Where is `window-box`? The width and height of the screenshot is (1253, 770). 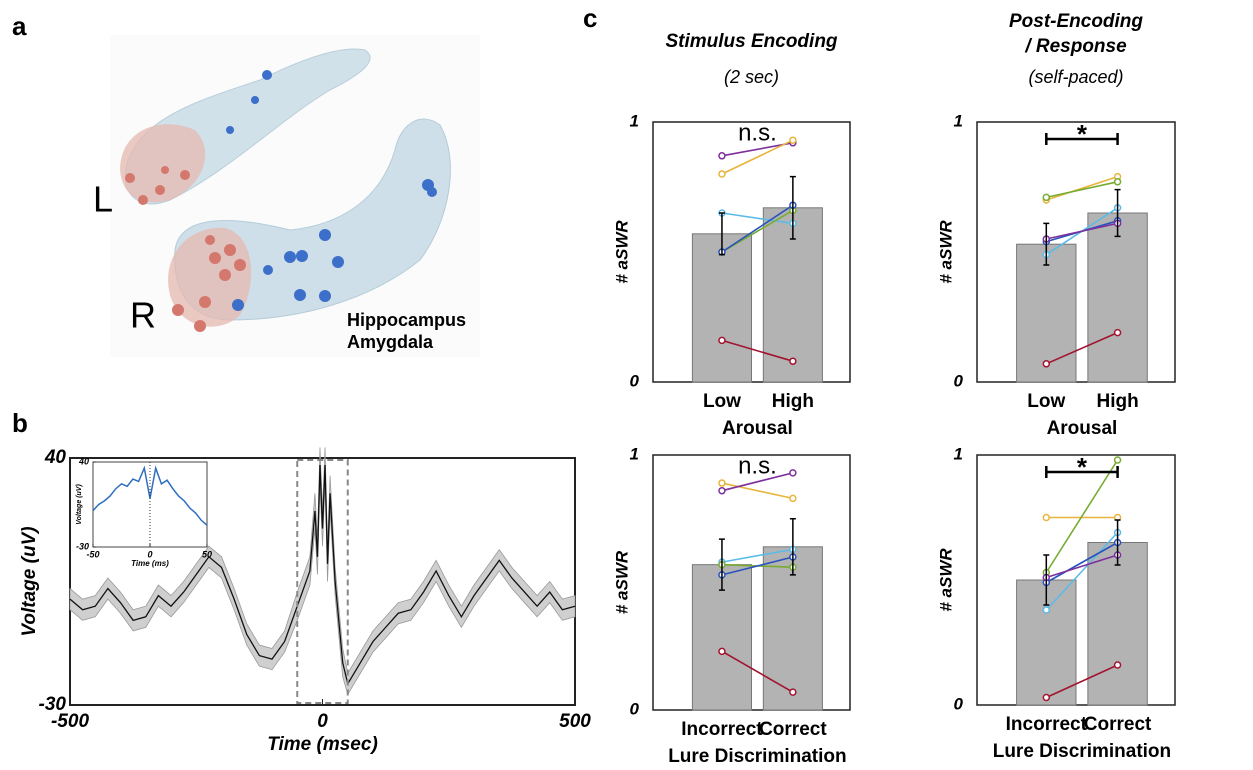 window-box is located at coordinates (322, 581).